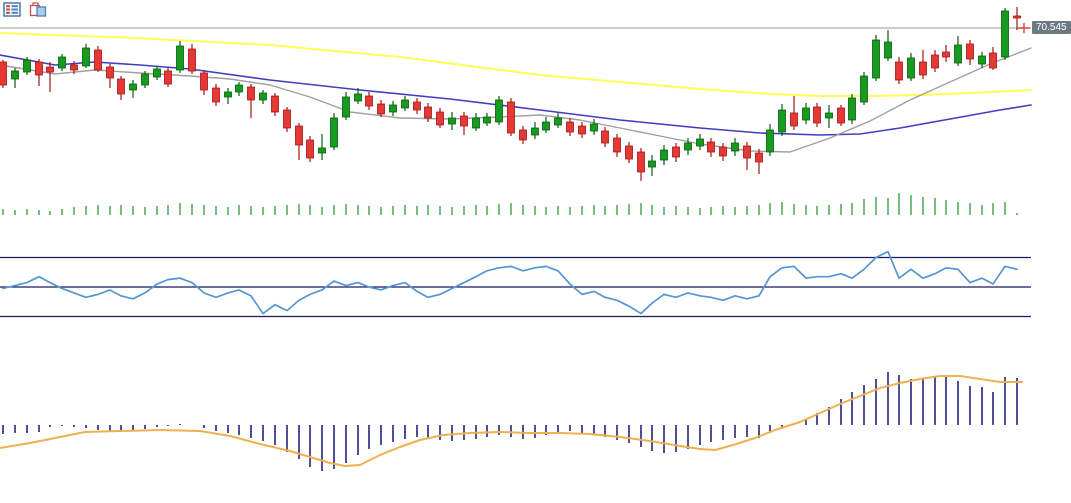 This screenshot has width=1071, height=503. What do you see at coordinates (510, 282) in the screenshot?
I see `rsi-line` at bounding box center [510, 282].